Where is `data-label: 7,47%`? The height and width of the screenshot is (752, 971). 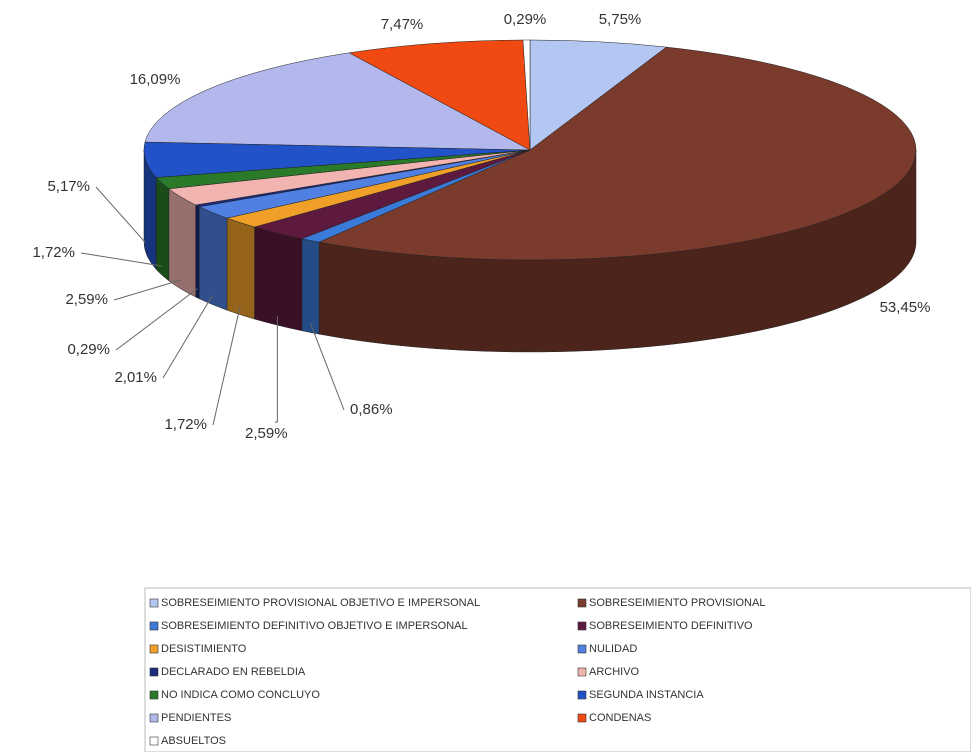 data-label: 7,47% is located at coordinates (402, 24).